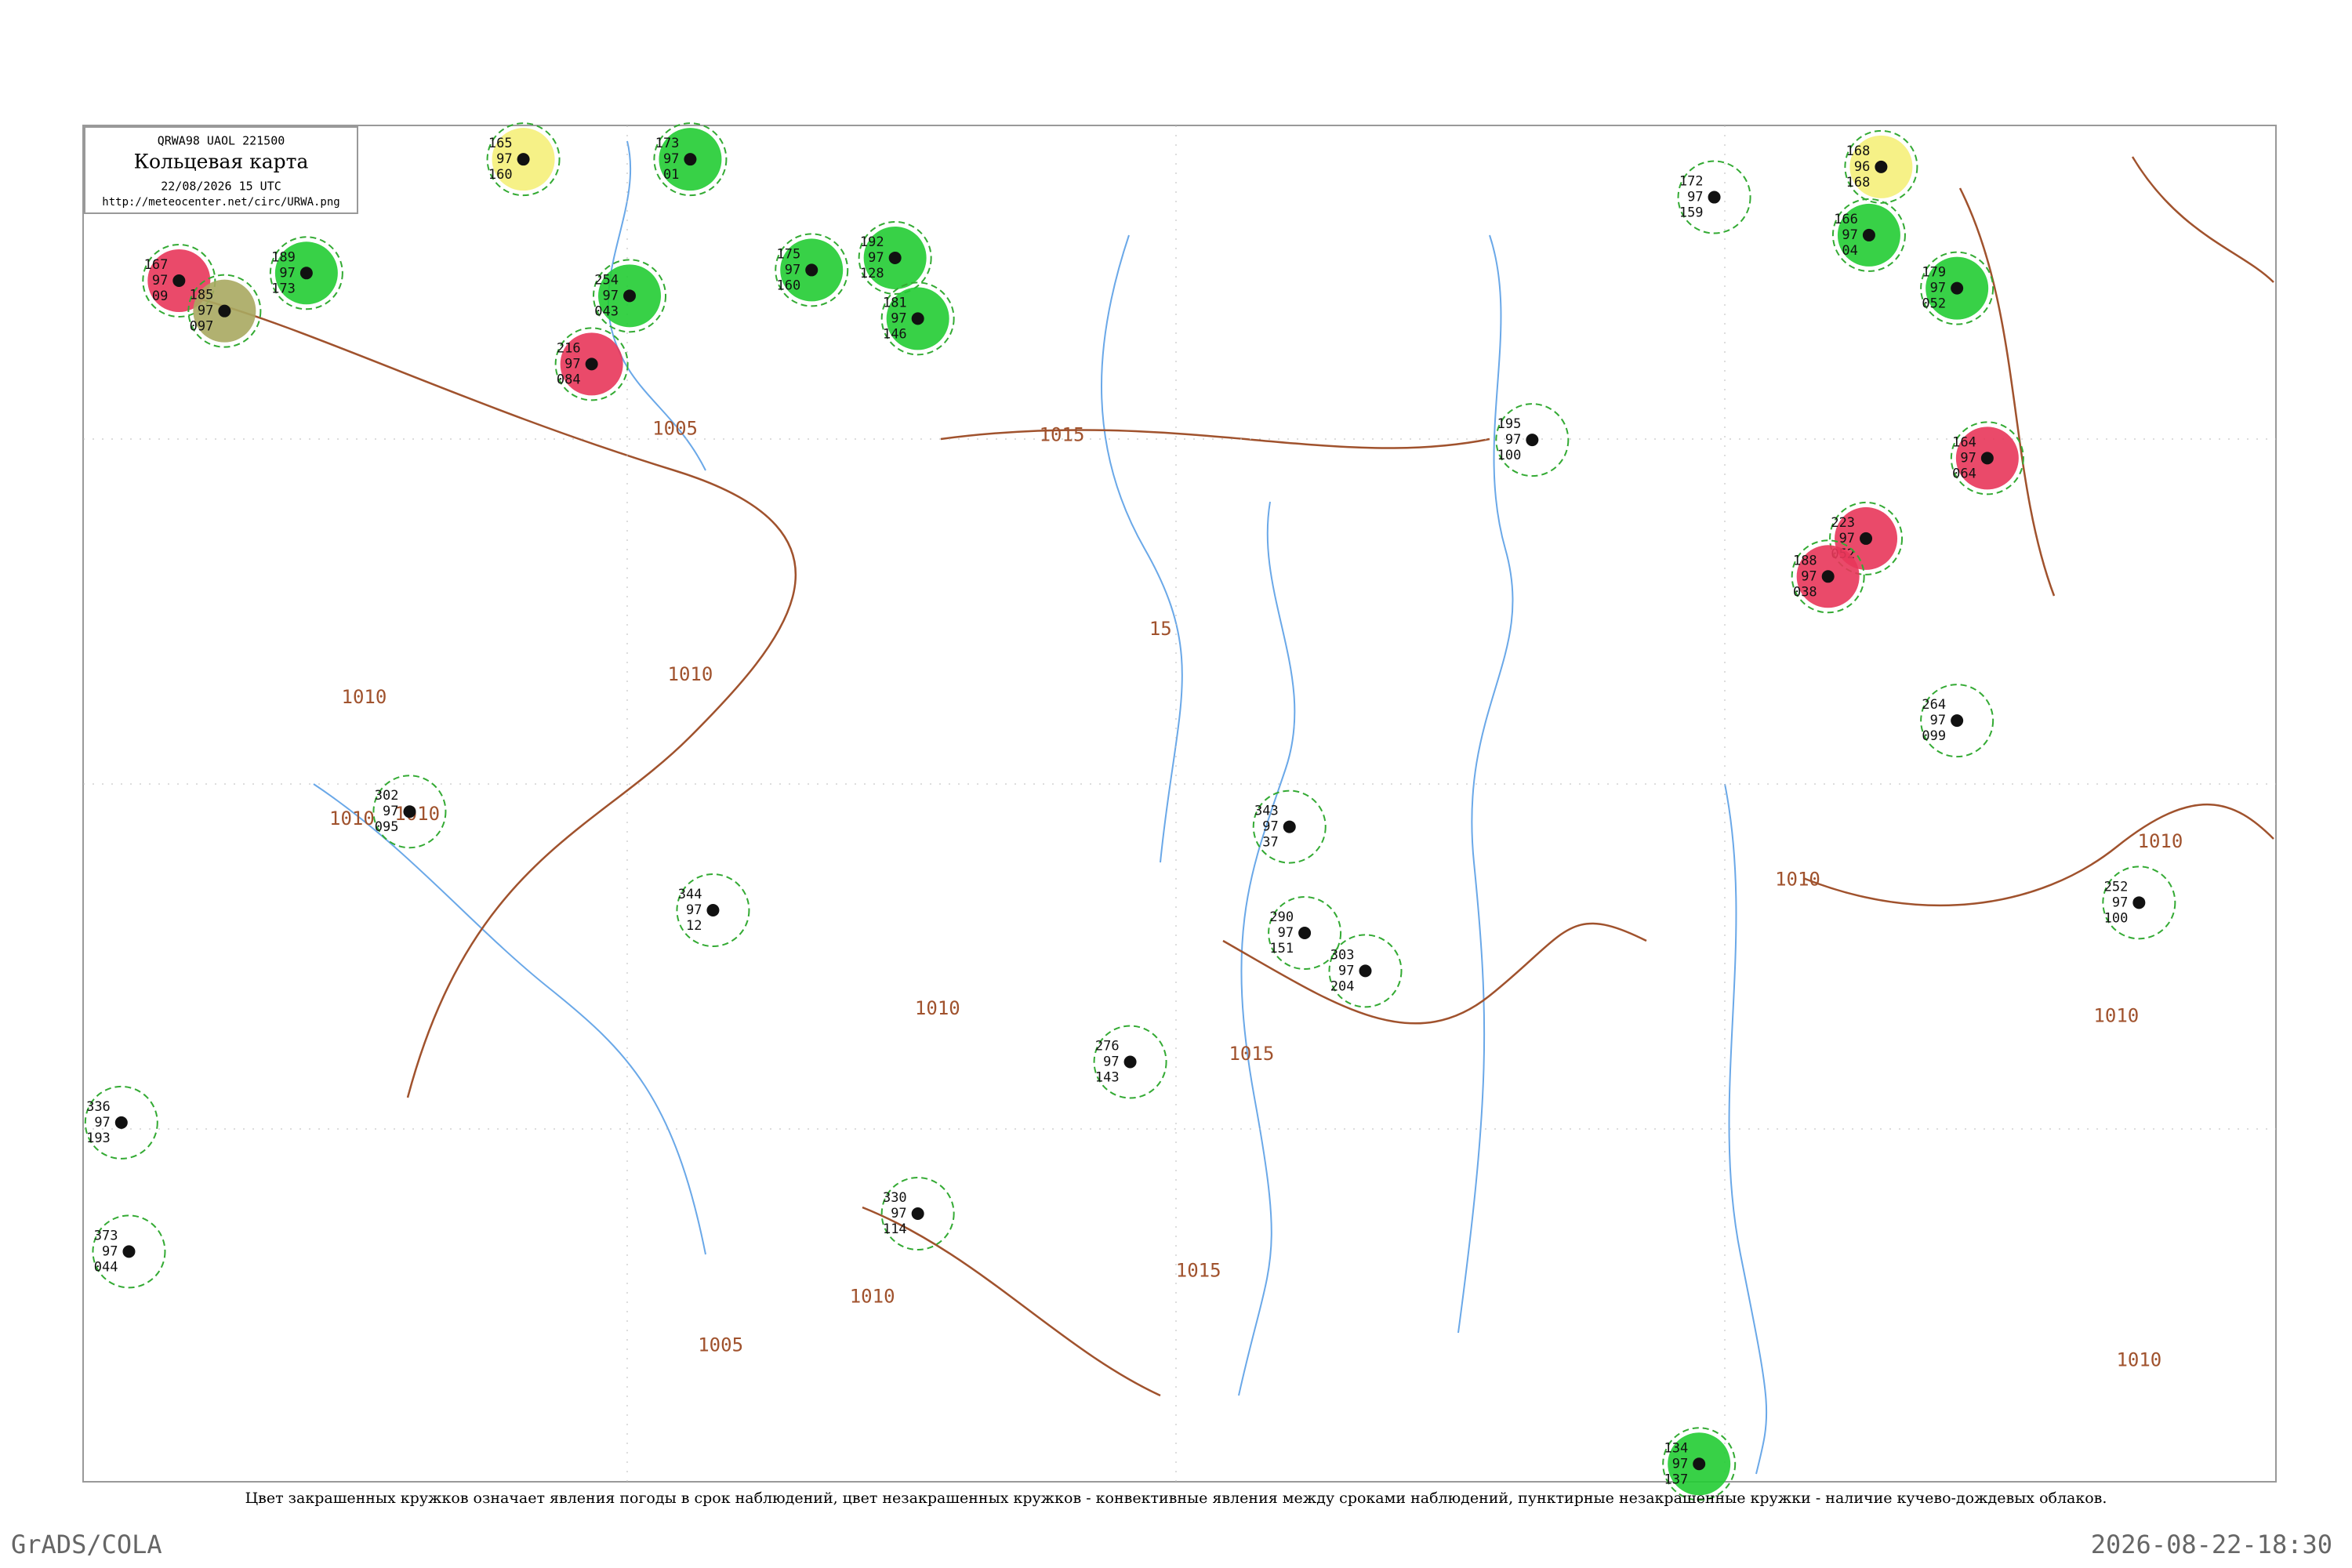 This screenshot has width=2352, height=1568. I want to click on station-mid: 96, so click(1862, 167).